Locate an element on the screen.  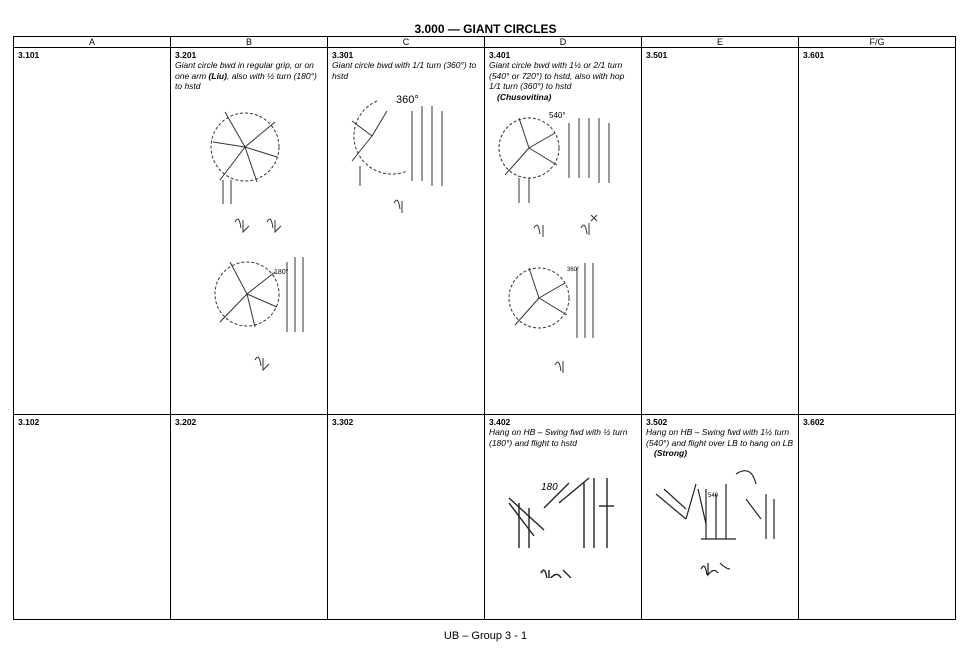
element-code: 3.302 is located at coordinates (343, 422).